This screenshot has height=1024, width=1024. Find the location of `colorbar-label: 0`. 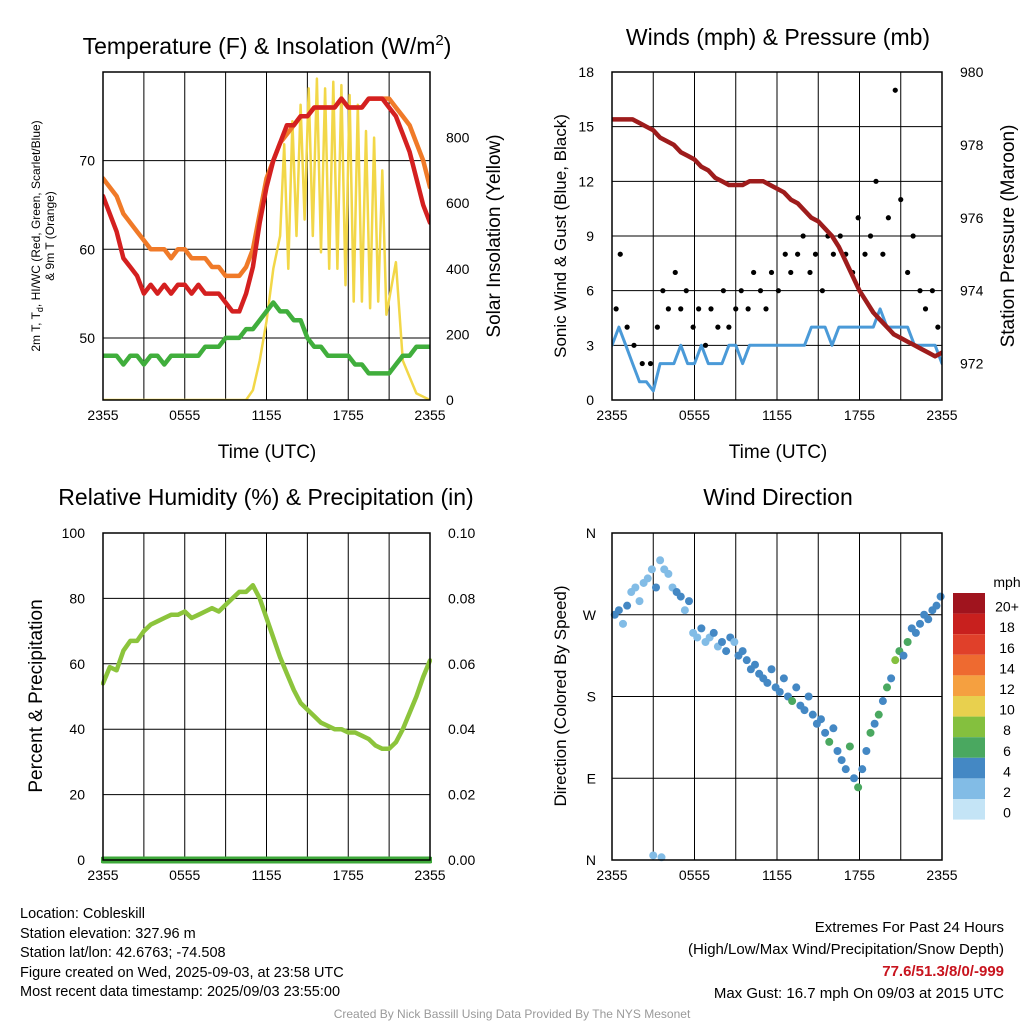

colorbar-label: 0 is located at coordinates (1007, 813).